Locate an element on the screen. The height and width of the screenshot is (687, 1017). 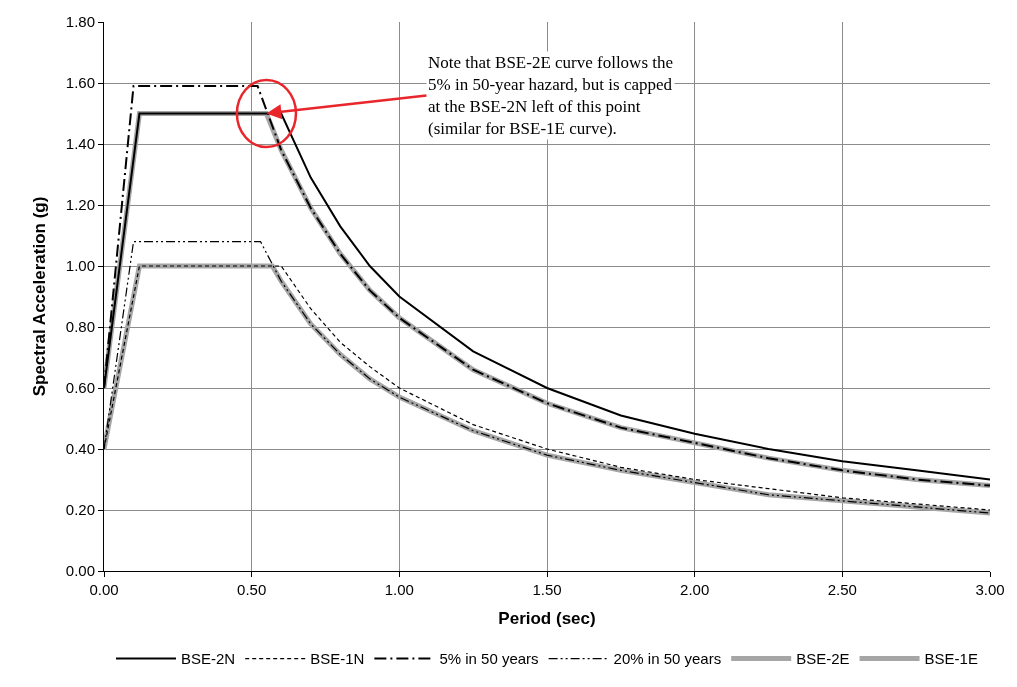
x-axis-title: Period (sec) is located at coordinates (547, 619).